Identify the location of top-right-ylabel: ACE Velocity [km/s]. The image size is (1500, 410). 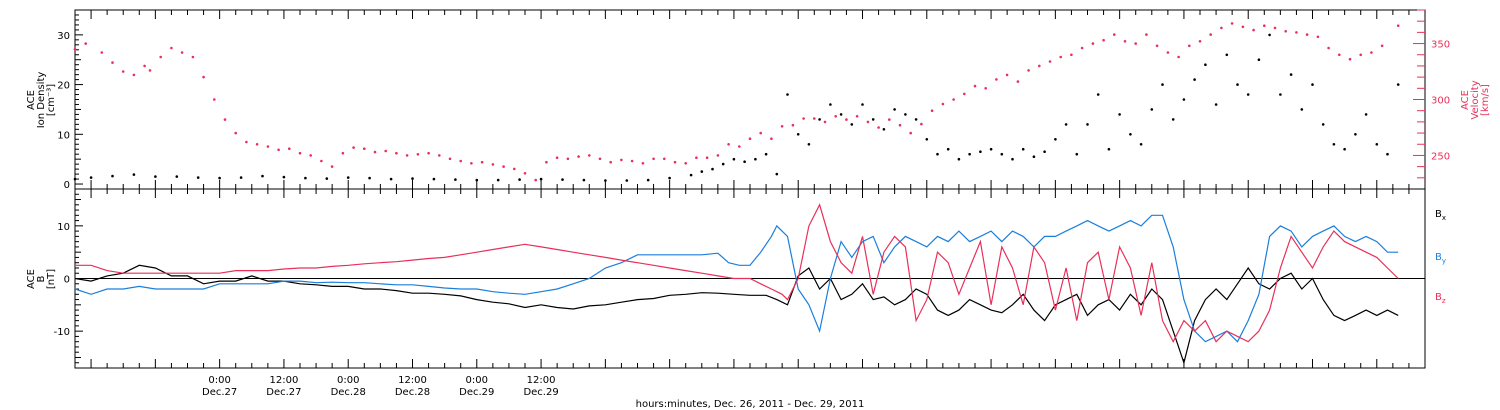
(1475, 99).